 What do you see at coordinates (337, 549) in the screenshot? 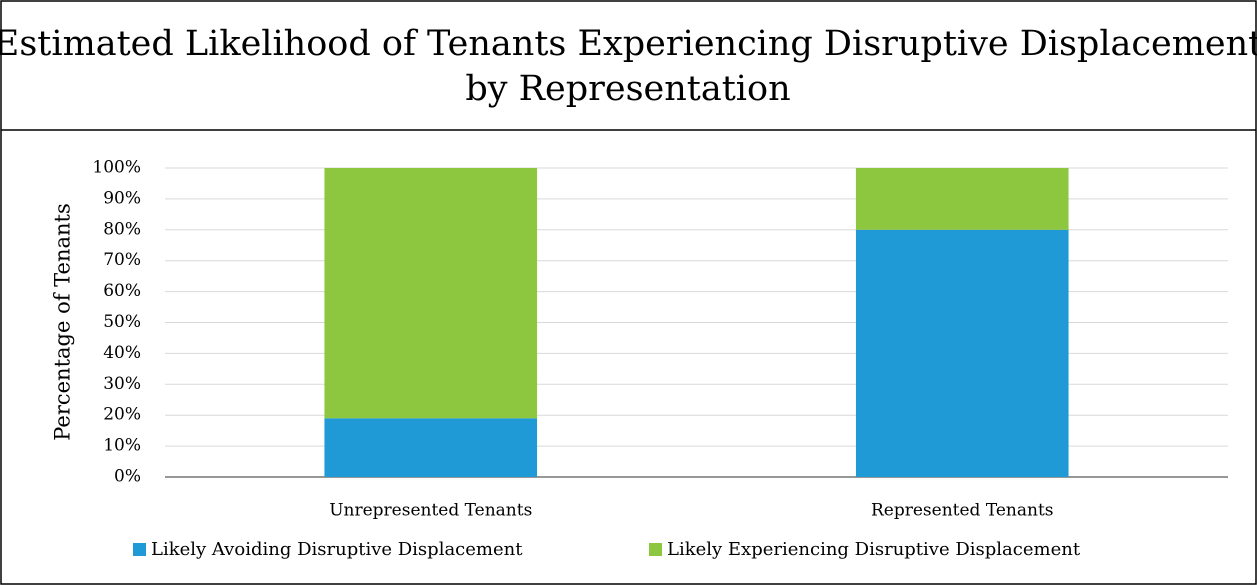
I see `legend-label: Likely Avoiding Disruptive Displacement` at bounding box center [337, 549].